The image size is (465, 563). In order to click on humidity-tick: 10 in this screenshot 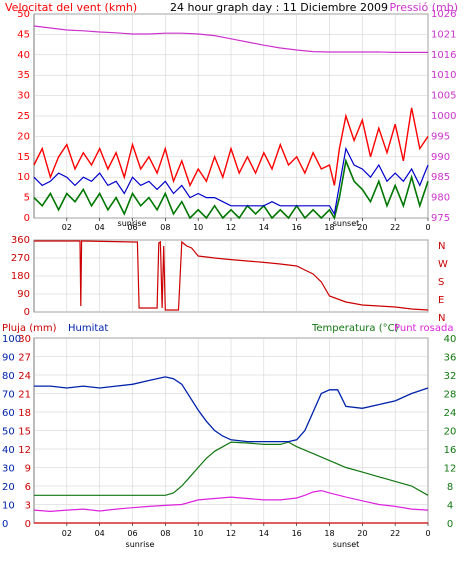, I will do `click(8, 506)`.